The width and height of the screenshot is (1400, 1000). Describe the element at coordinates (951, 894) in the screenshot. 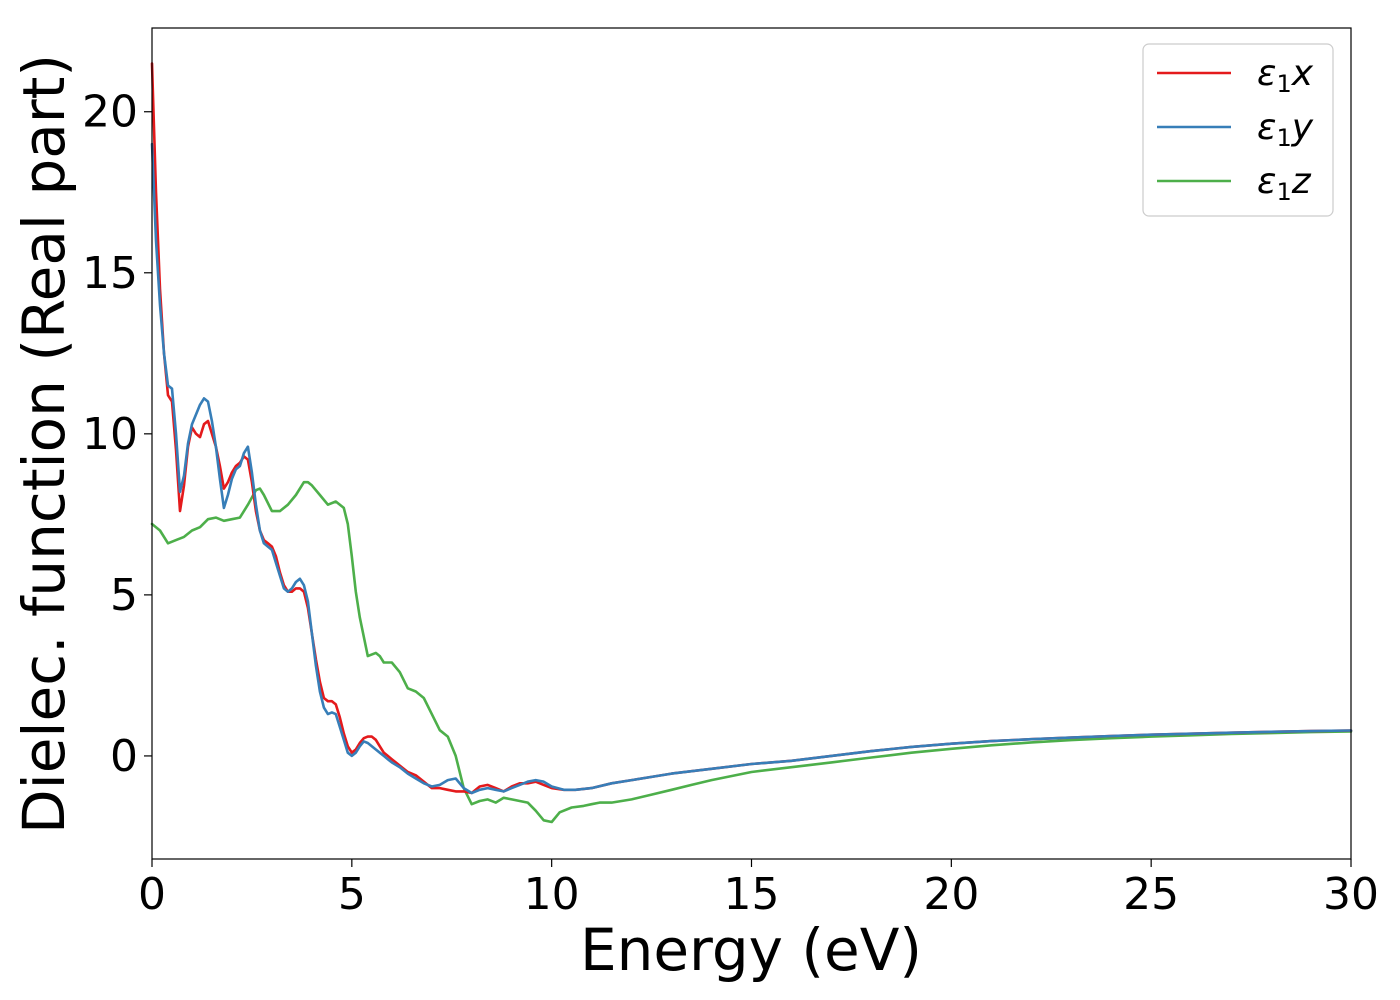

I see `x-tick-label: 20` at that location.